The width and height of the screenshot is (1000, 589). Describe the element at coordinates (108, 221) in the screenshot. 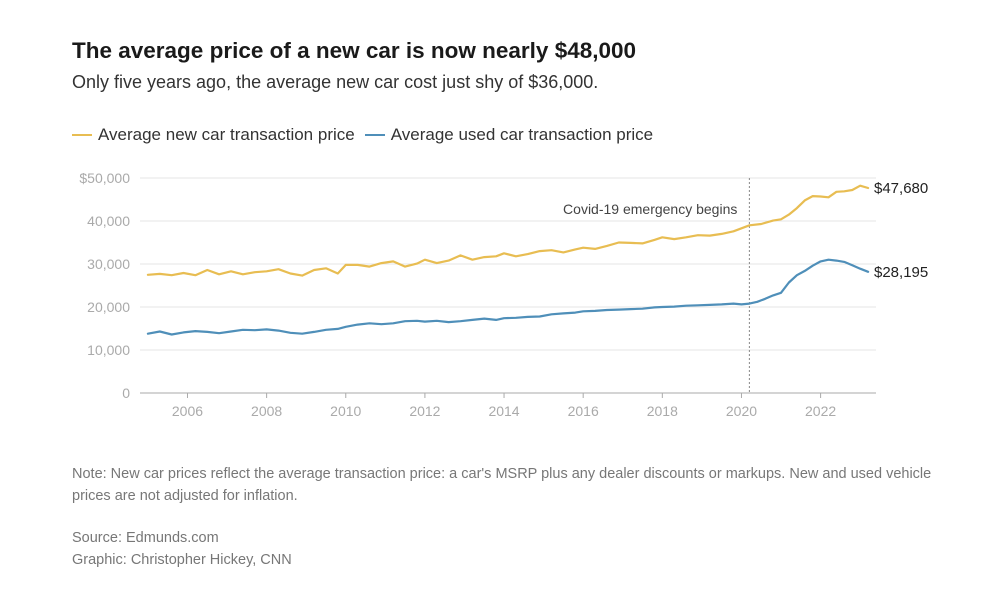

I see `y-tick-label: 40,000` at that location.